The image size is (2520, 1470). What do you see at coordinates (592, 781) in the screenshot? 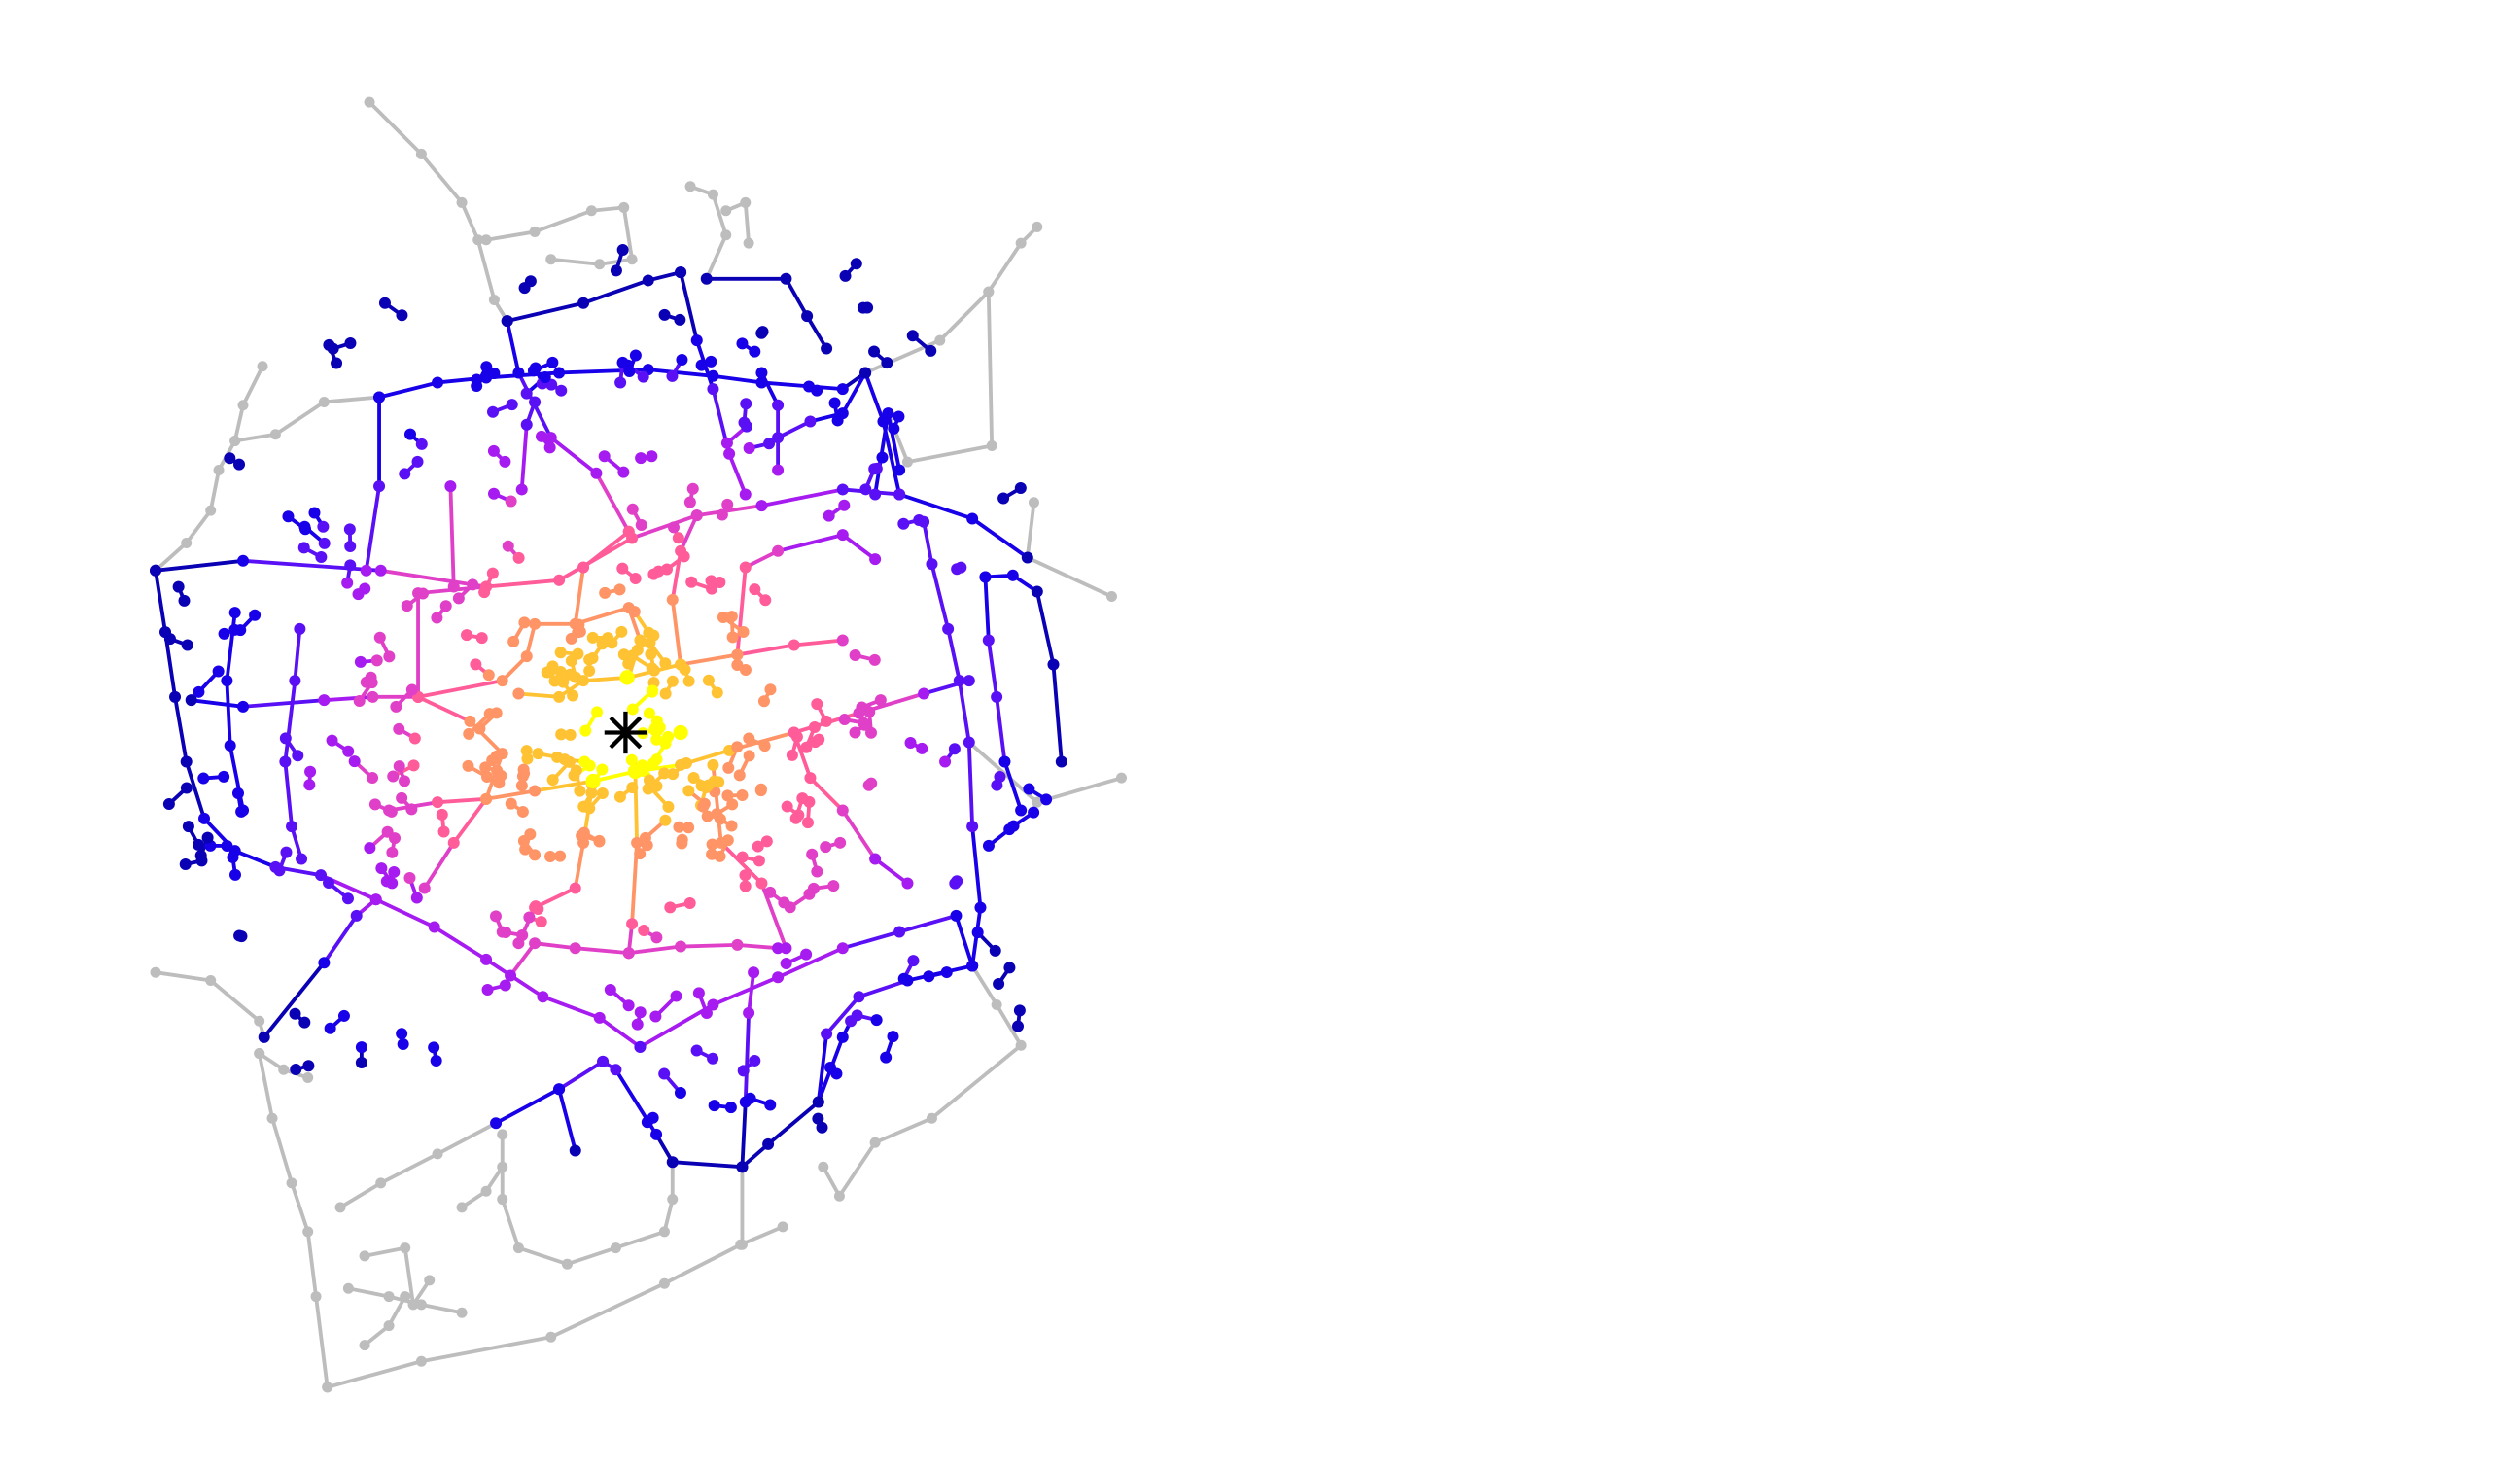
I see `central-node` at bounding box center [592, 781].